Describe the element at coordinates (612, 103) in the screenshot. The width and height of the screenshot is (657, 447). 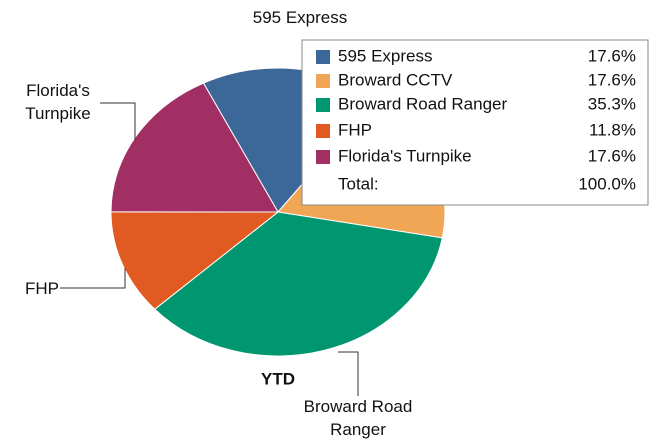
I see `legend-value: 35.3%` at that location.